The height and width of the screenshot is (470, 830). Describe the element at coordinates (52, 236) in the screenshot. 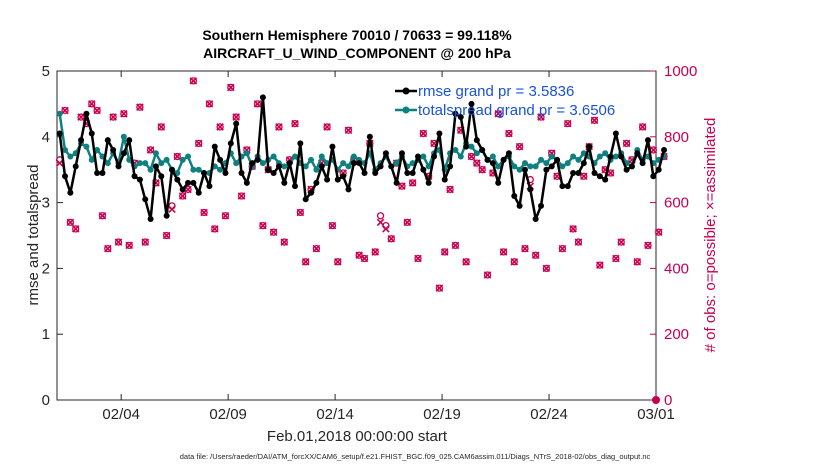

I see `left-axis: 0 1 2 3 4 5` at that location.